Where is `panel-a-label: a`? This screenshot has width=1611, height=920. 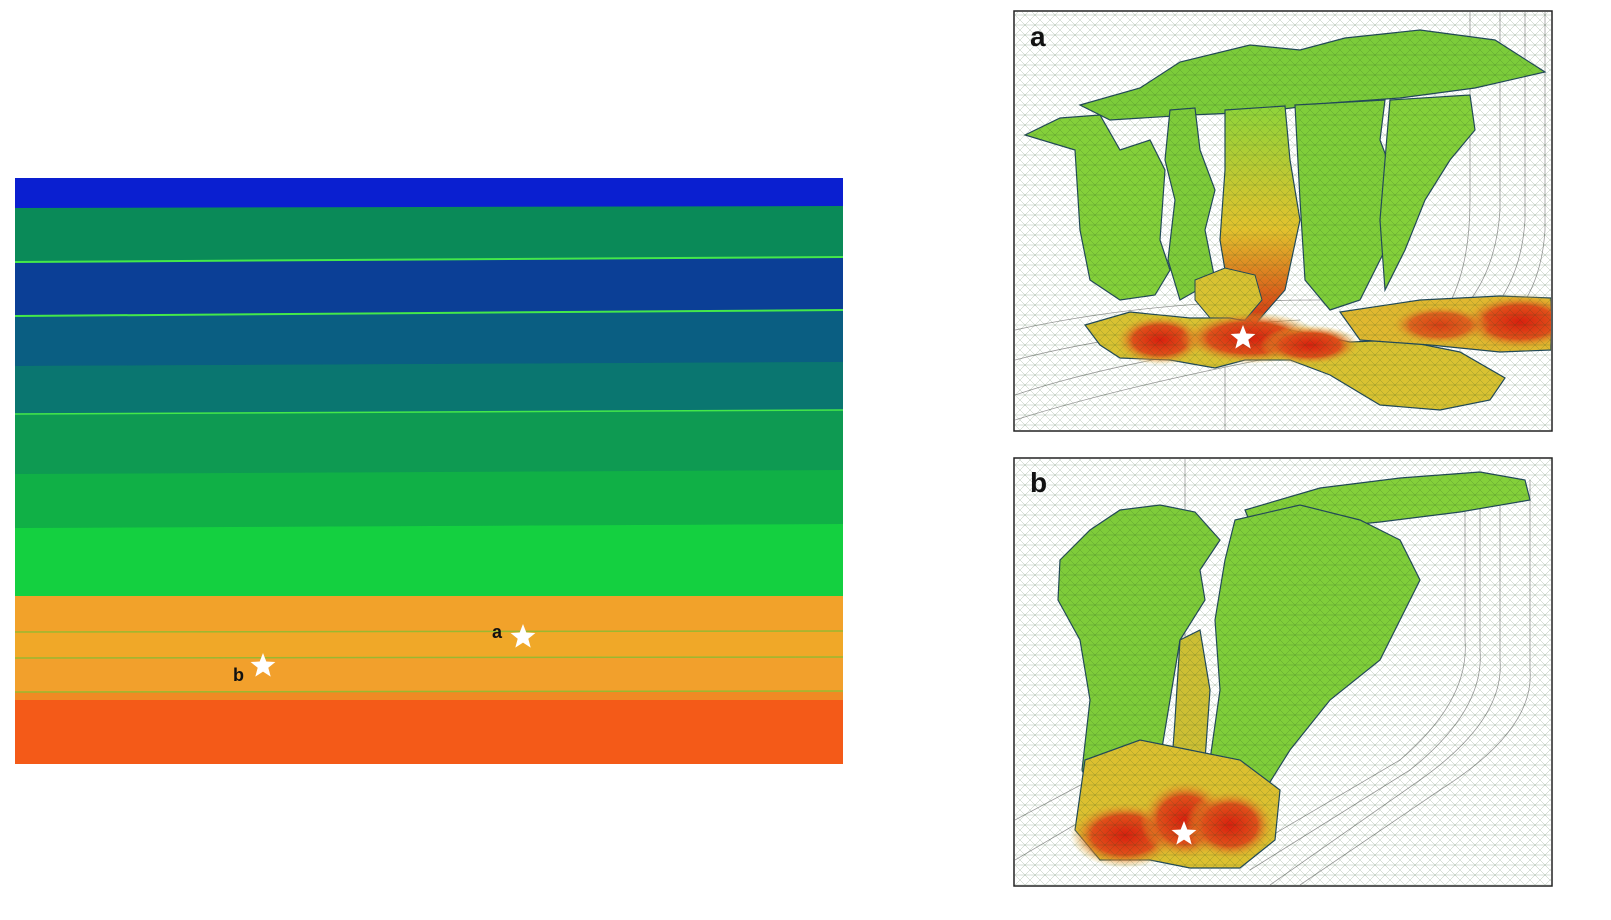
panel-a-label: a is located at coordinates (1038, 36).